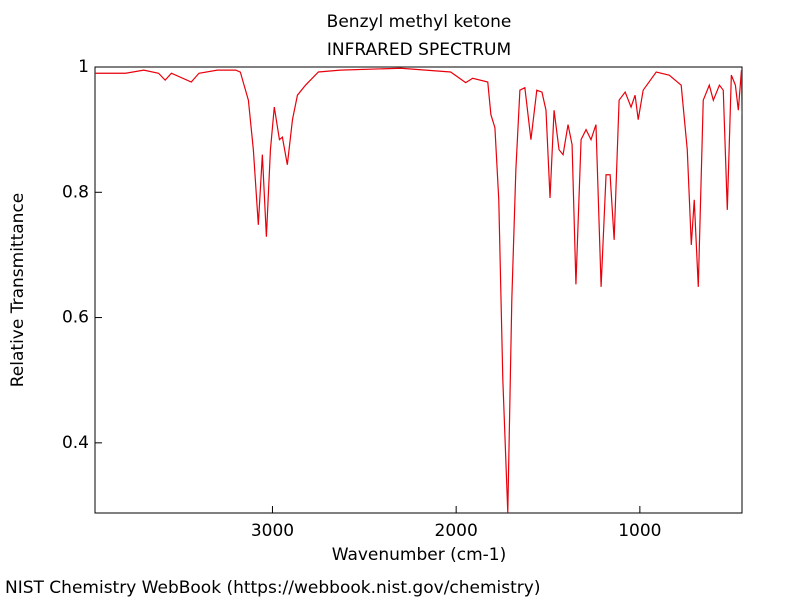  I want to click on chart-subtitle: INFRARED SPECTRUM, so click(419, 50).